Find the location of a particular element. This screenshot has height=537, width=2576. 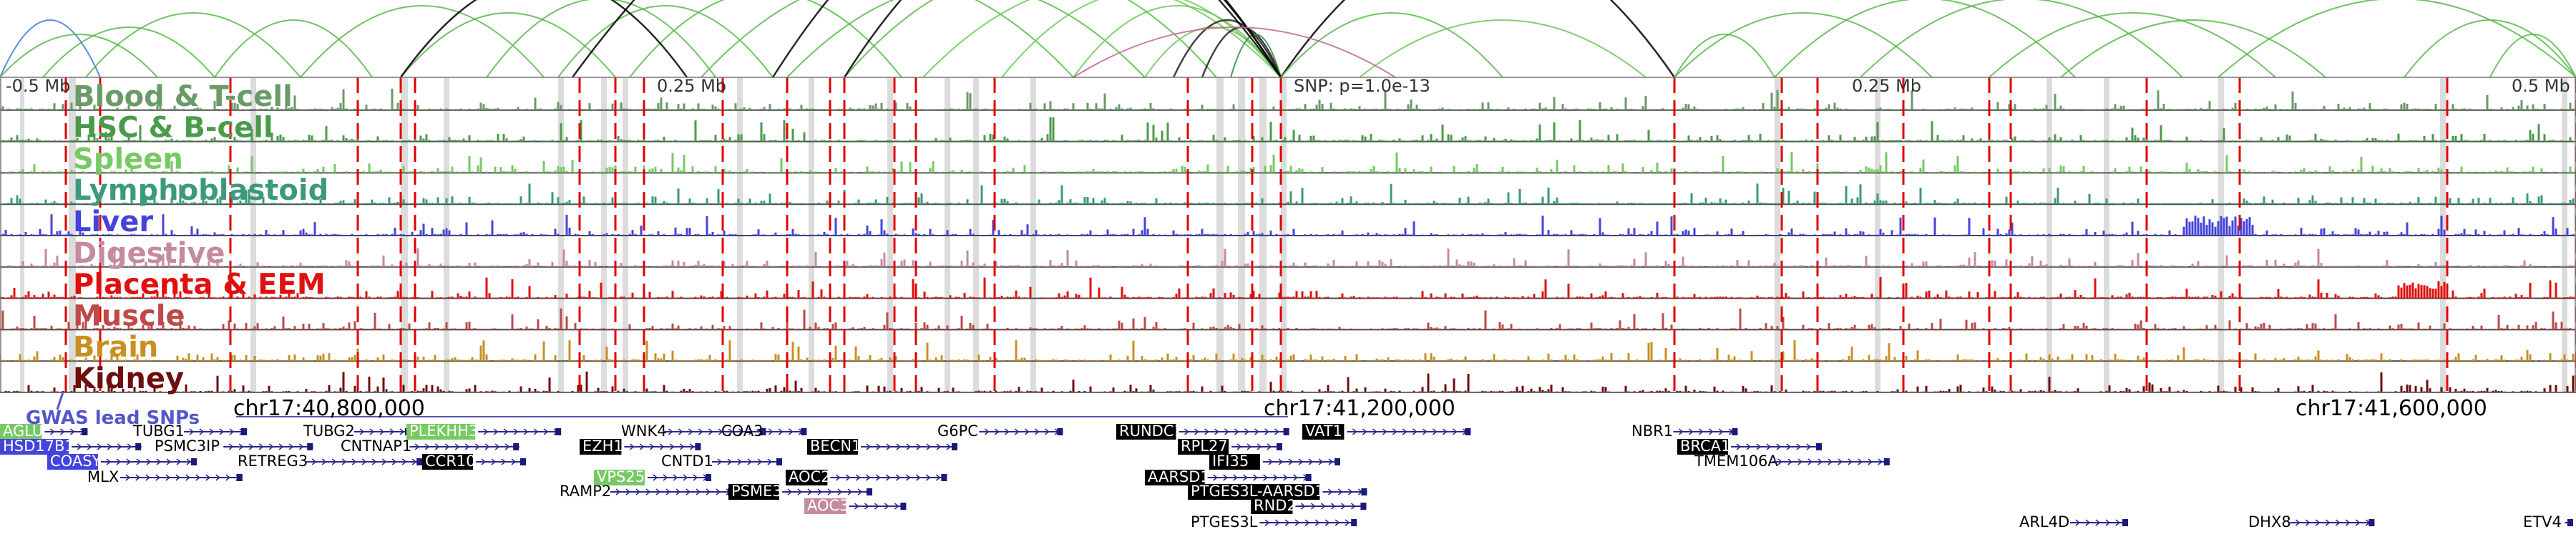

gene-ptges3l: PTGES3L is located at coordinates (1274, 522).